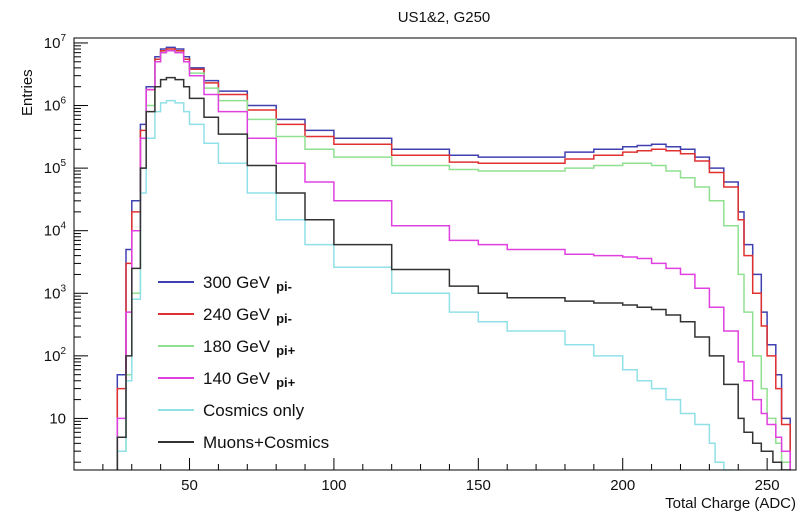 The height and width of the screenshot is (515, 802). Describe the element at coordinates (478, 485) in the screenshot. I see `x-tick-label: 150` at that location.